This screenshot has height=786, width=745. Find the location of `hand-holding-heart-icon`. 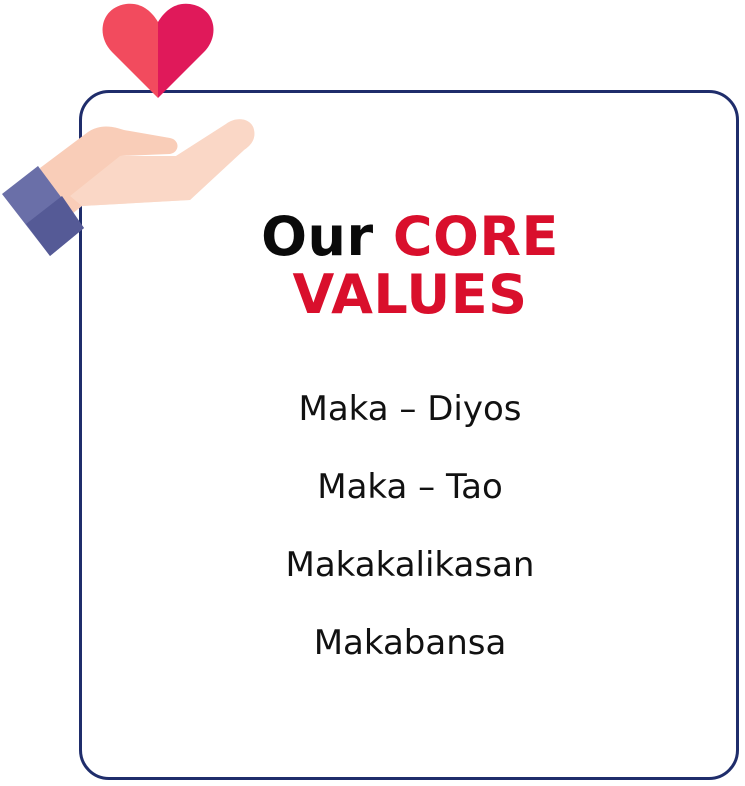

hand-holding-heart-icon is located at coordinates (128, 129).